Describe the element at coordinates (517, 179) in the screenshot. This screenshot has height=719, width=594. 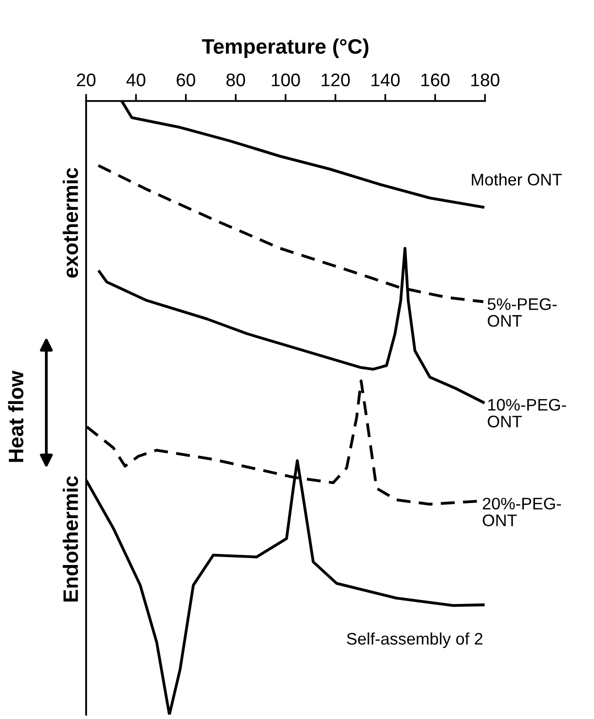
I see `series-label: Mother ONT` at that location.